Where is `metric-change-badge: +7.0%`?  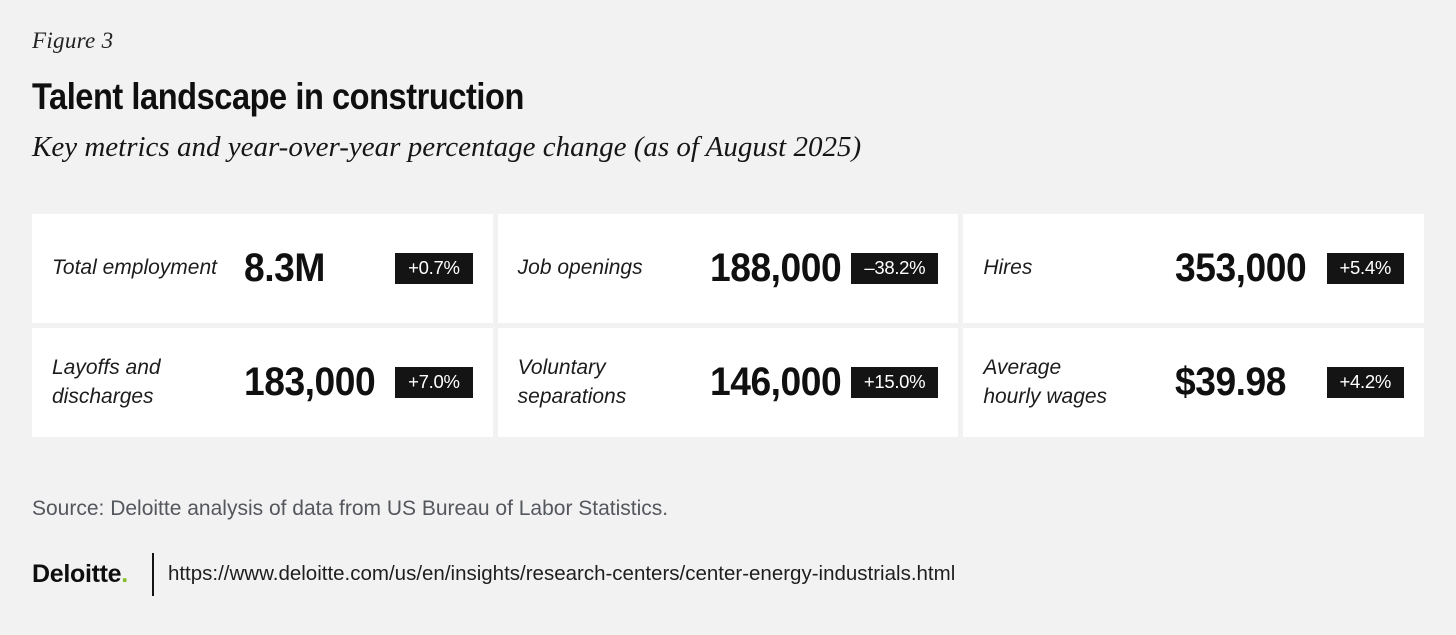 metric-change-badge: +7.0% is located at coordinates (434, 382).